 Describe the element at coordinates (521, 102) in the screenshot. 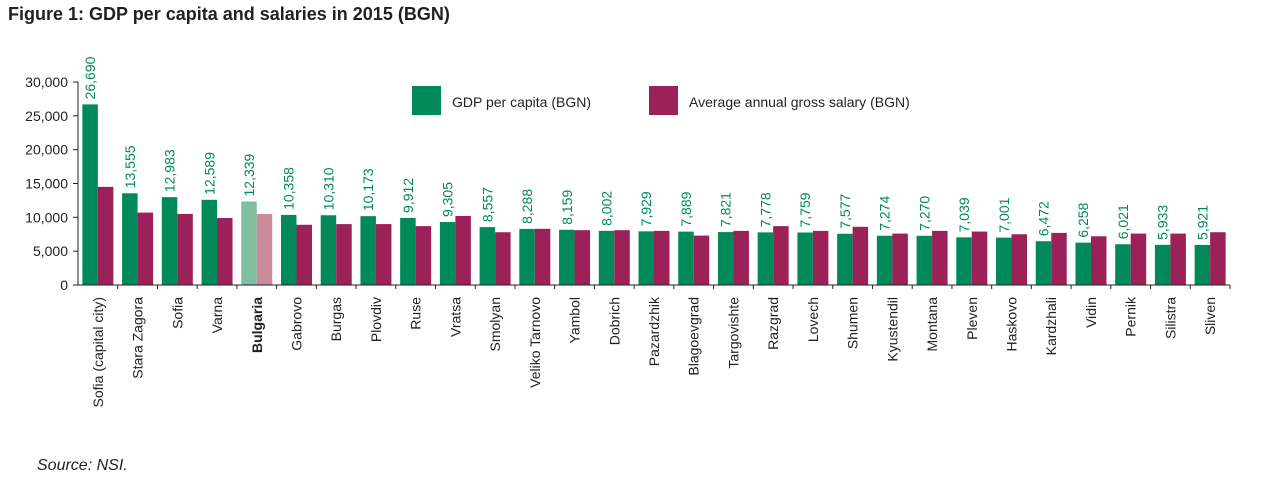

I see `legend-label-gdp: GDP per capita (BGN)` at that location.